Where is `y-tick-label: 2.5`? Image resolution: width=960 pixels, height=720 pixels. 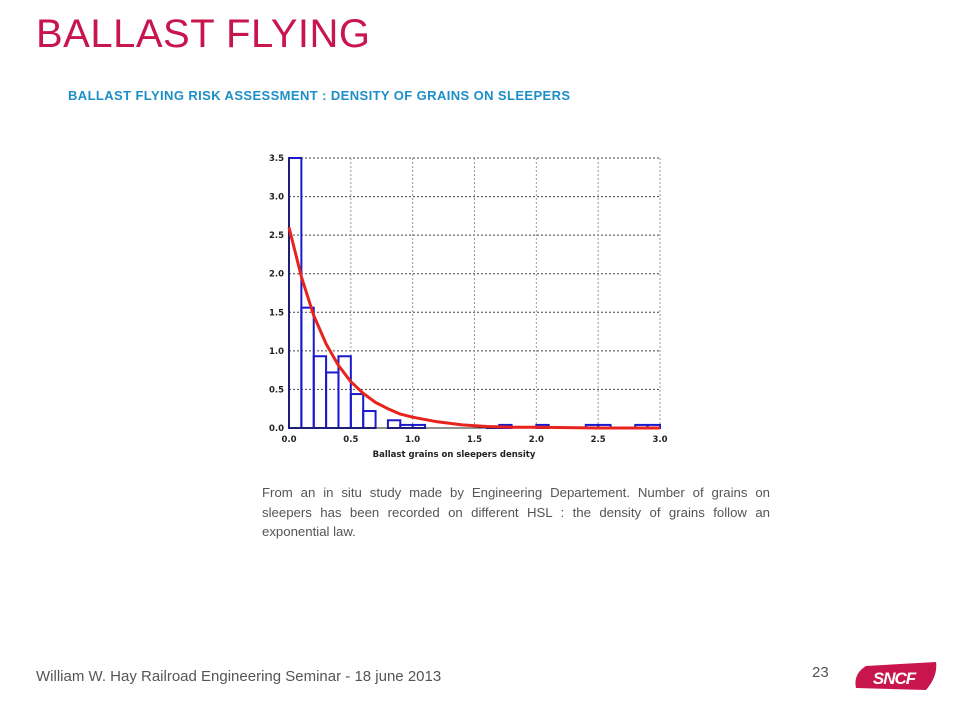 y-tick-label: 2.5 is located at coordinates (276, 236).